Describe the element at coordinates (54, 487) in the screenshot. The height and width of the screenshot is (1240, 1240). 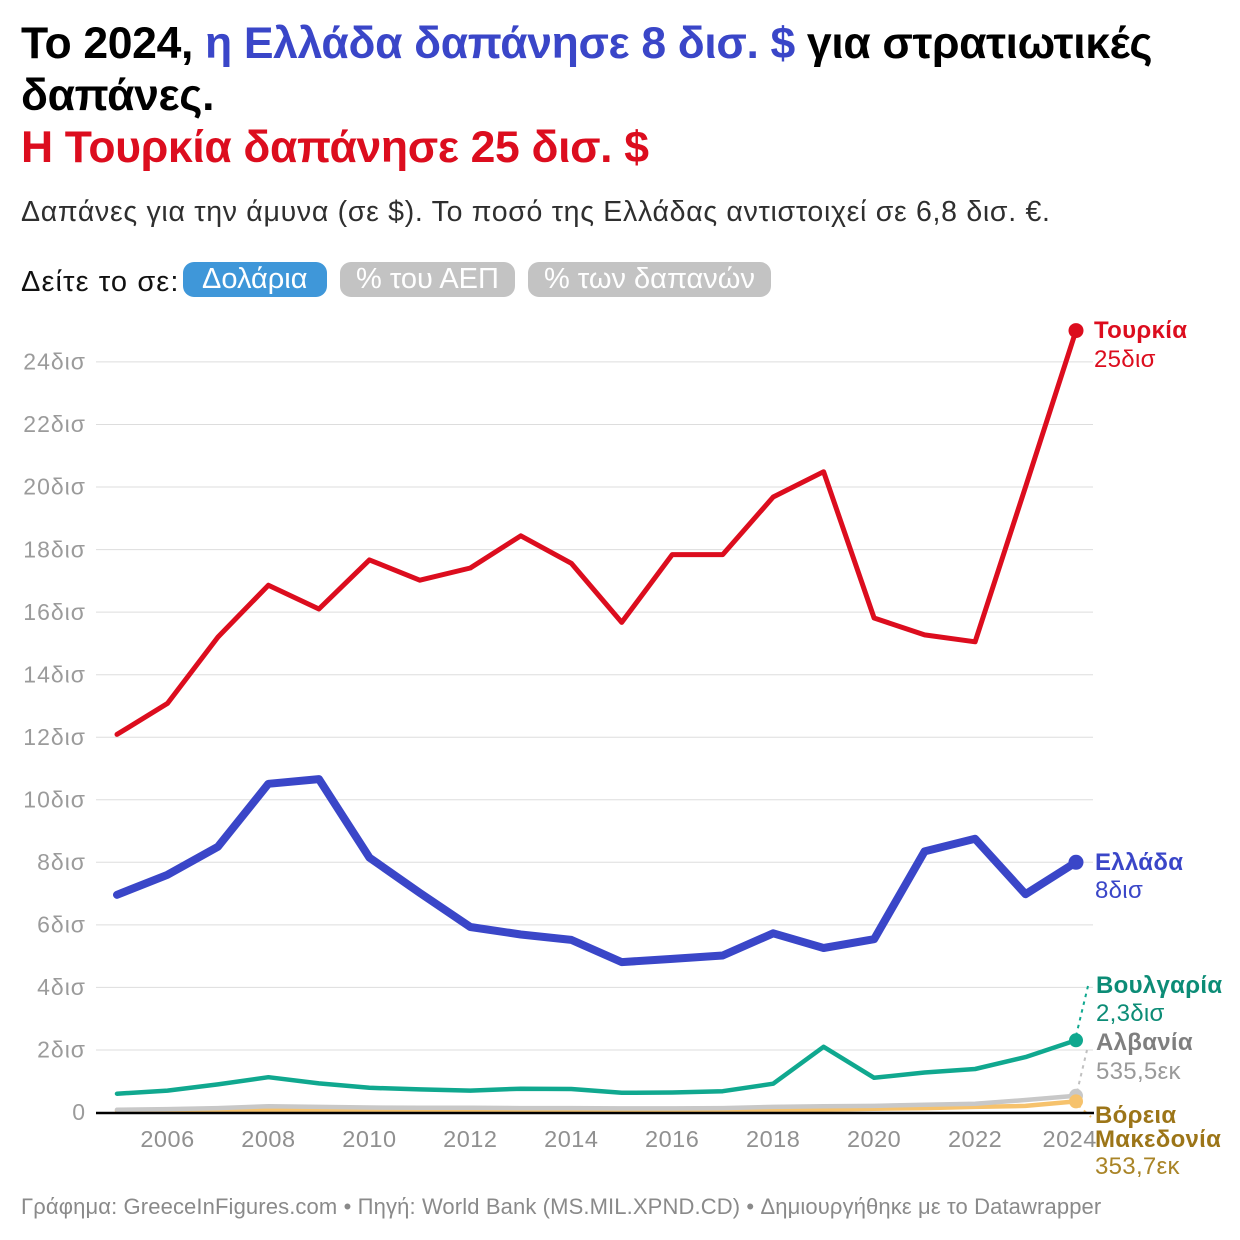
I see `svg-text: 20δισ` at that location.